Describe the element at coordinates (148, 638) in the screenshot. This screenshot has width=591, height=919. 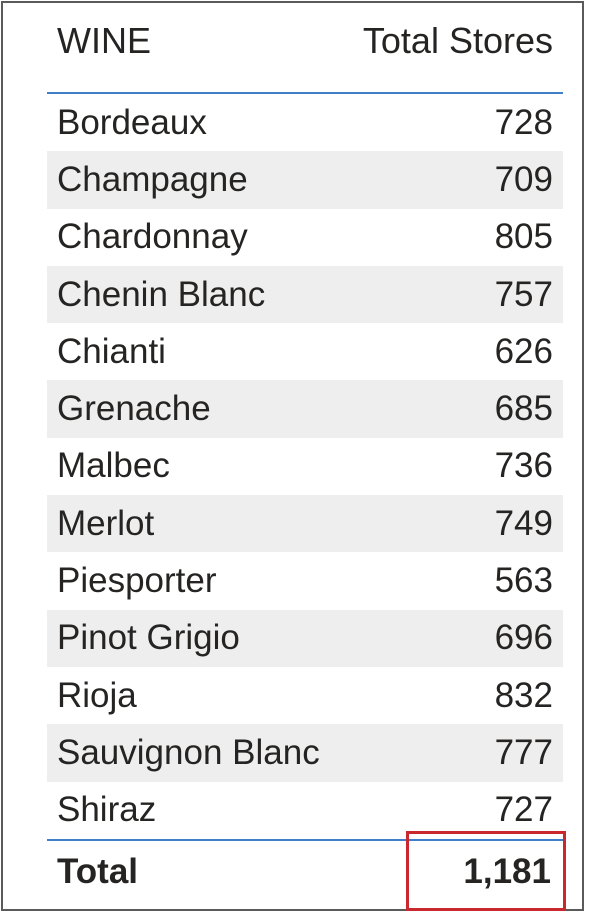
I see `wine-name-cell: Pinot Grigio` at that location.